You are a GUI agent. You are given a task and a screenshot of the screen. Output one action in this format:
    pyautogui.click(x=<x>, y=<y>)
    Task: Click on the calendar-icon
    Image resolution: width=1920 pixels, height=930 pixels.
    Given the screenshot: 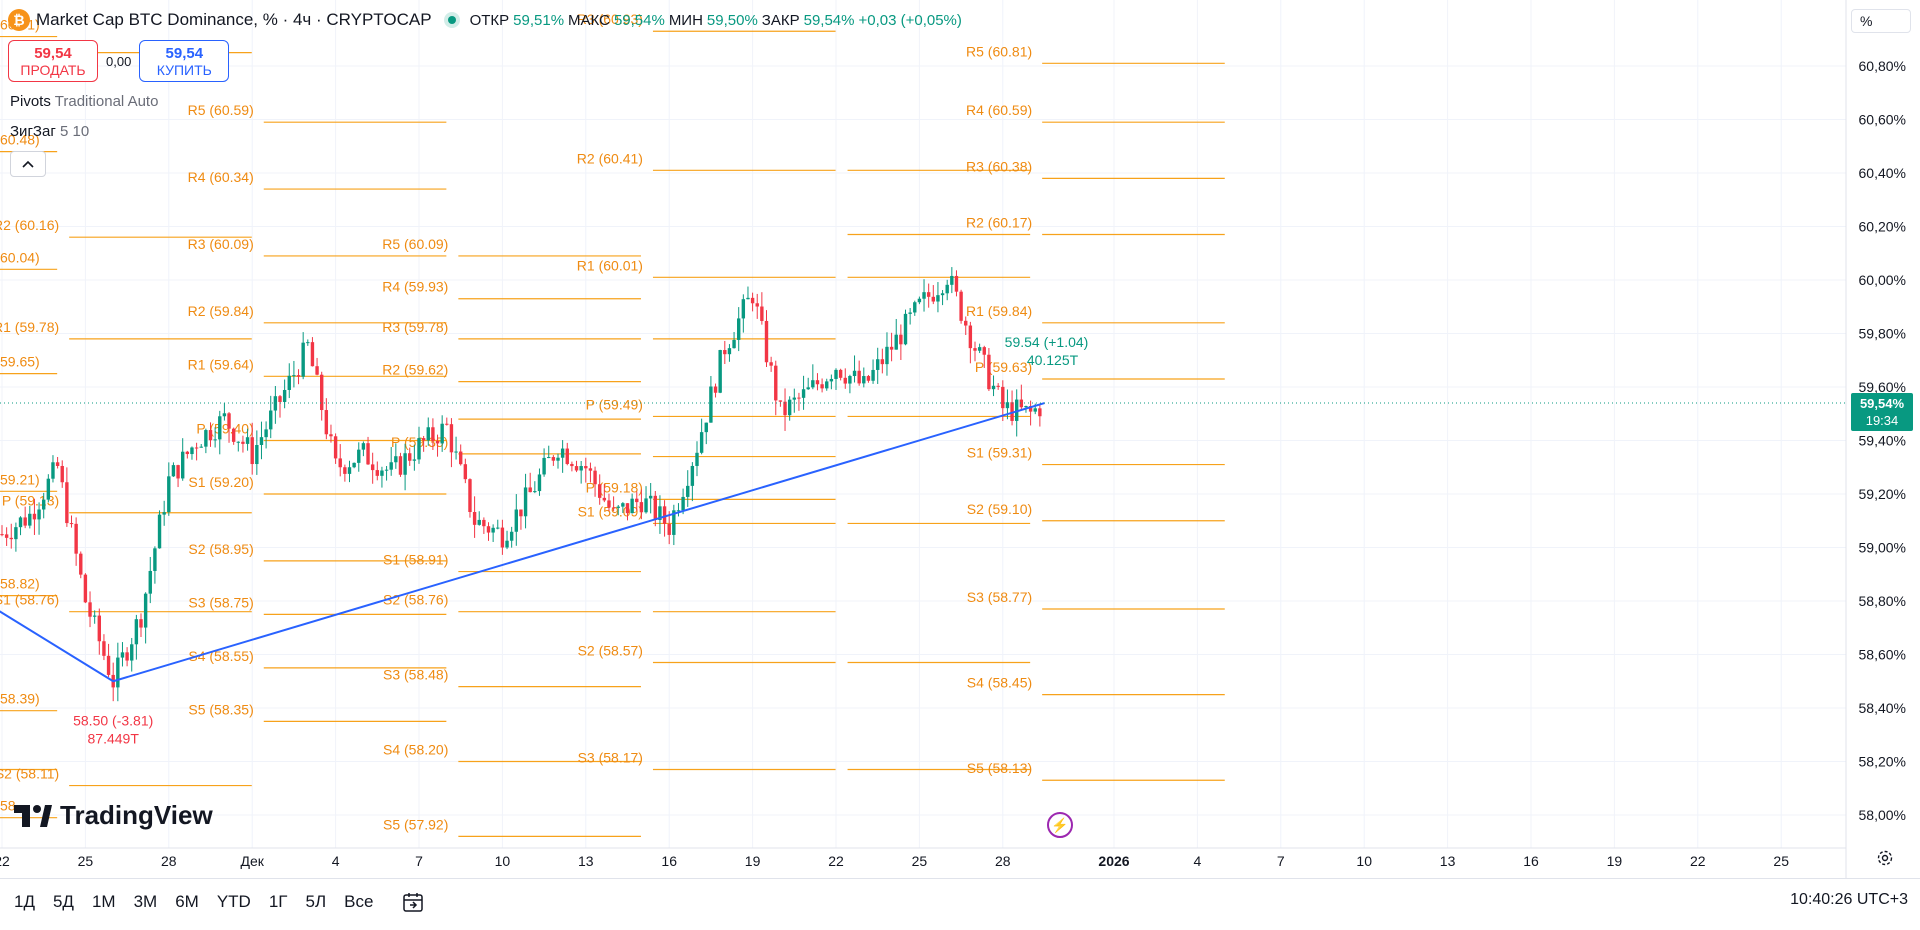 What is the action you would take?
    pyautogui.click(x=413, y=902)
    